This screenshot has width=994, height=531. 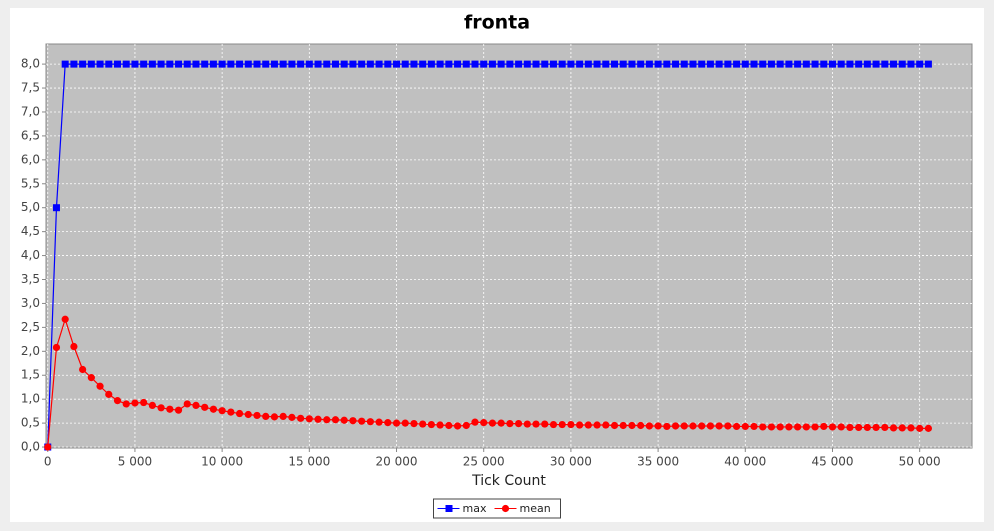 What do you see at coordinates (497, 508) in the screenshot?
I see `legend: max mean` at bounding box center [497, 508].